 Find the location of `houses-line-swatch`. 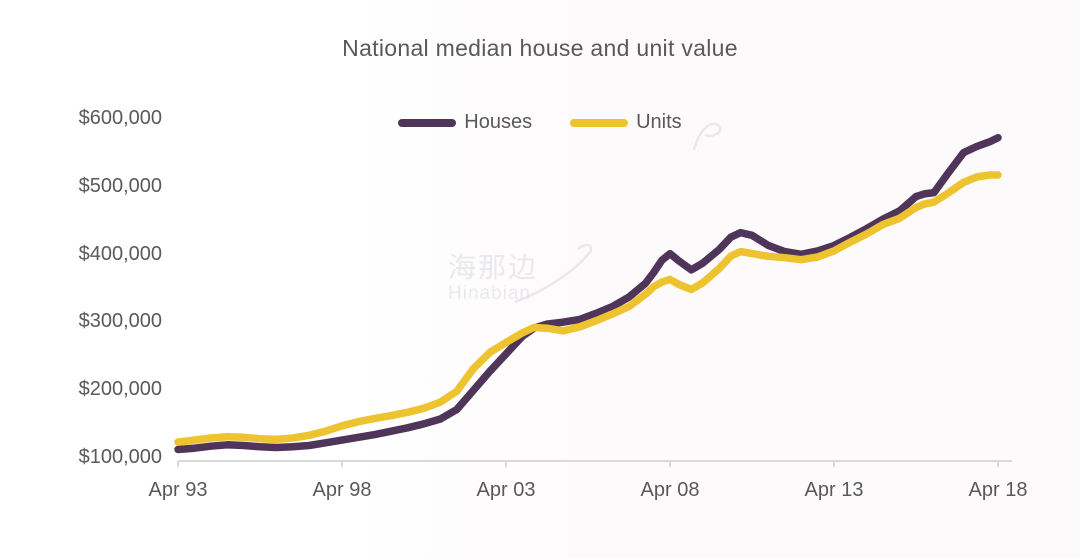

houses-line-swatch is located at coordinates (427, 122).